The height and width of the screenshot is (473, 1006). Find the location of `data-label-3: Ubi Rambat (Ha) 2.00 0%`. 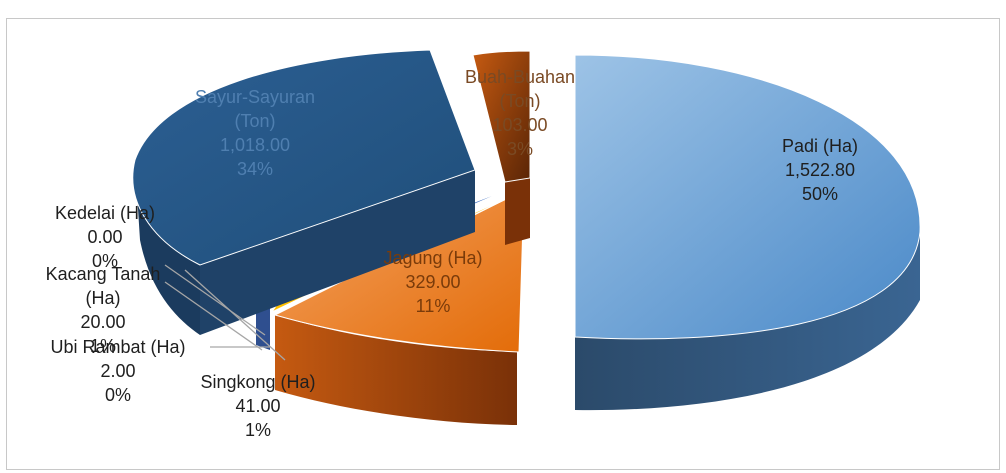

data-label-3: Ubi Rambat (Ha) 2.00 0% is located at coordinates (117, 371).